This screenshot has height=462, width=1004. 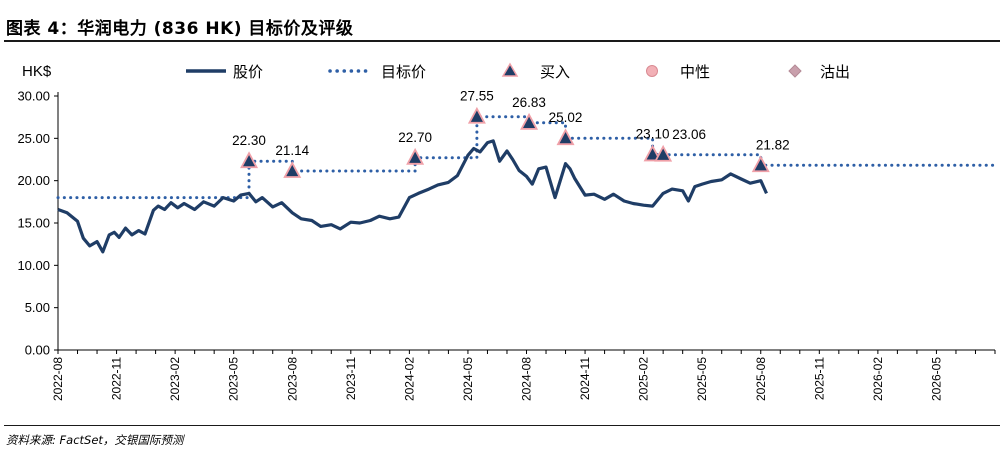 What do you see at coordinates (502, 41) in the screenshot?
I see `title-rule` at bounding box center [502, 41].